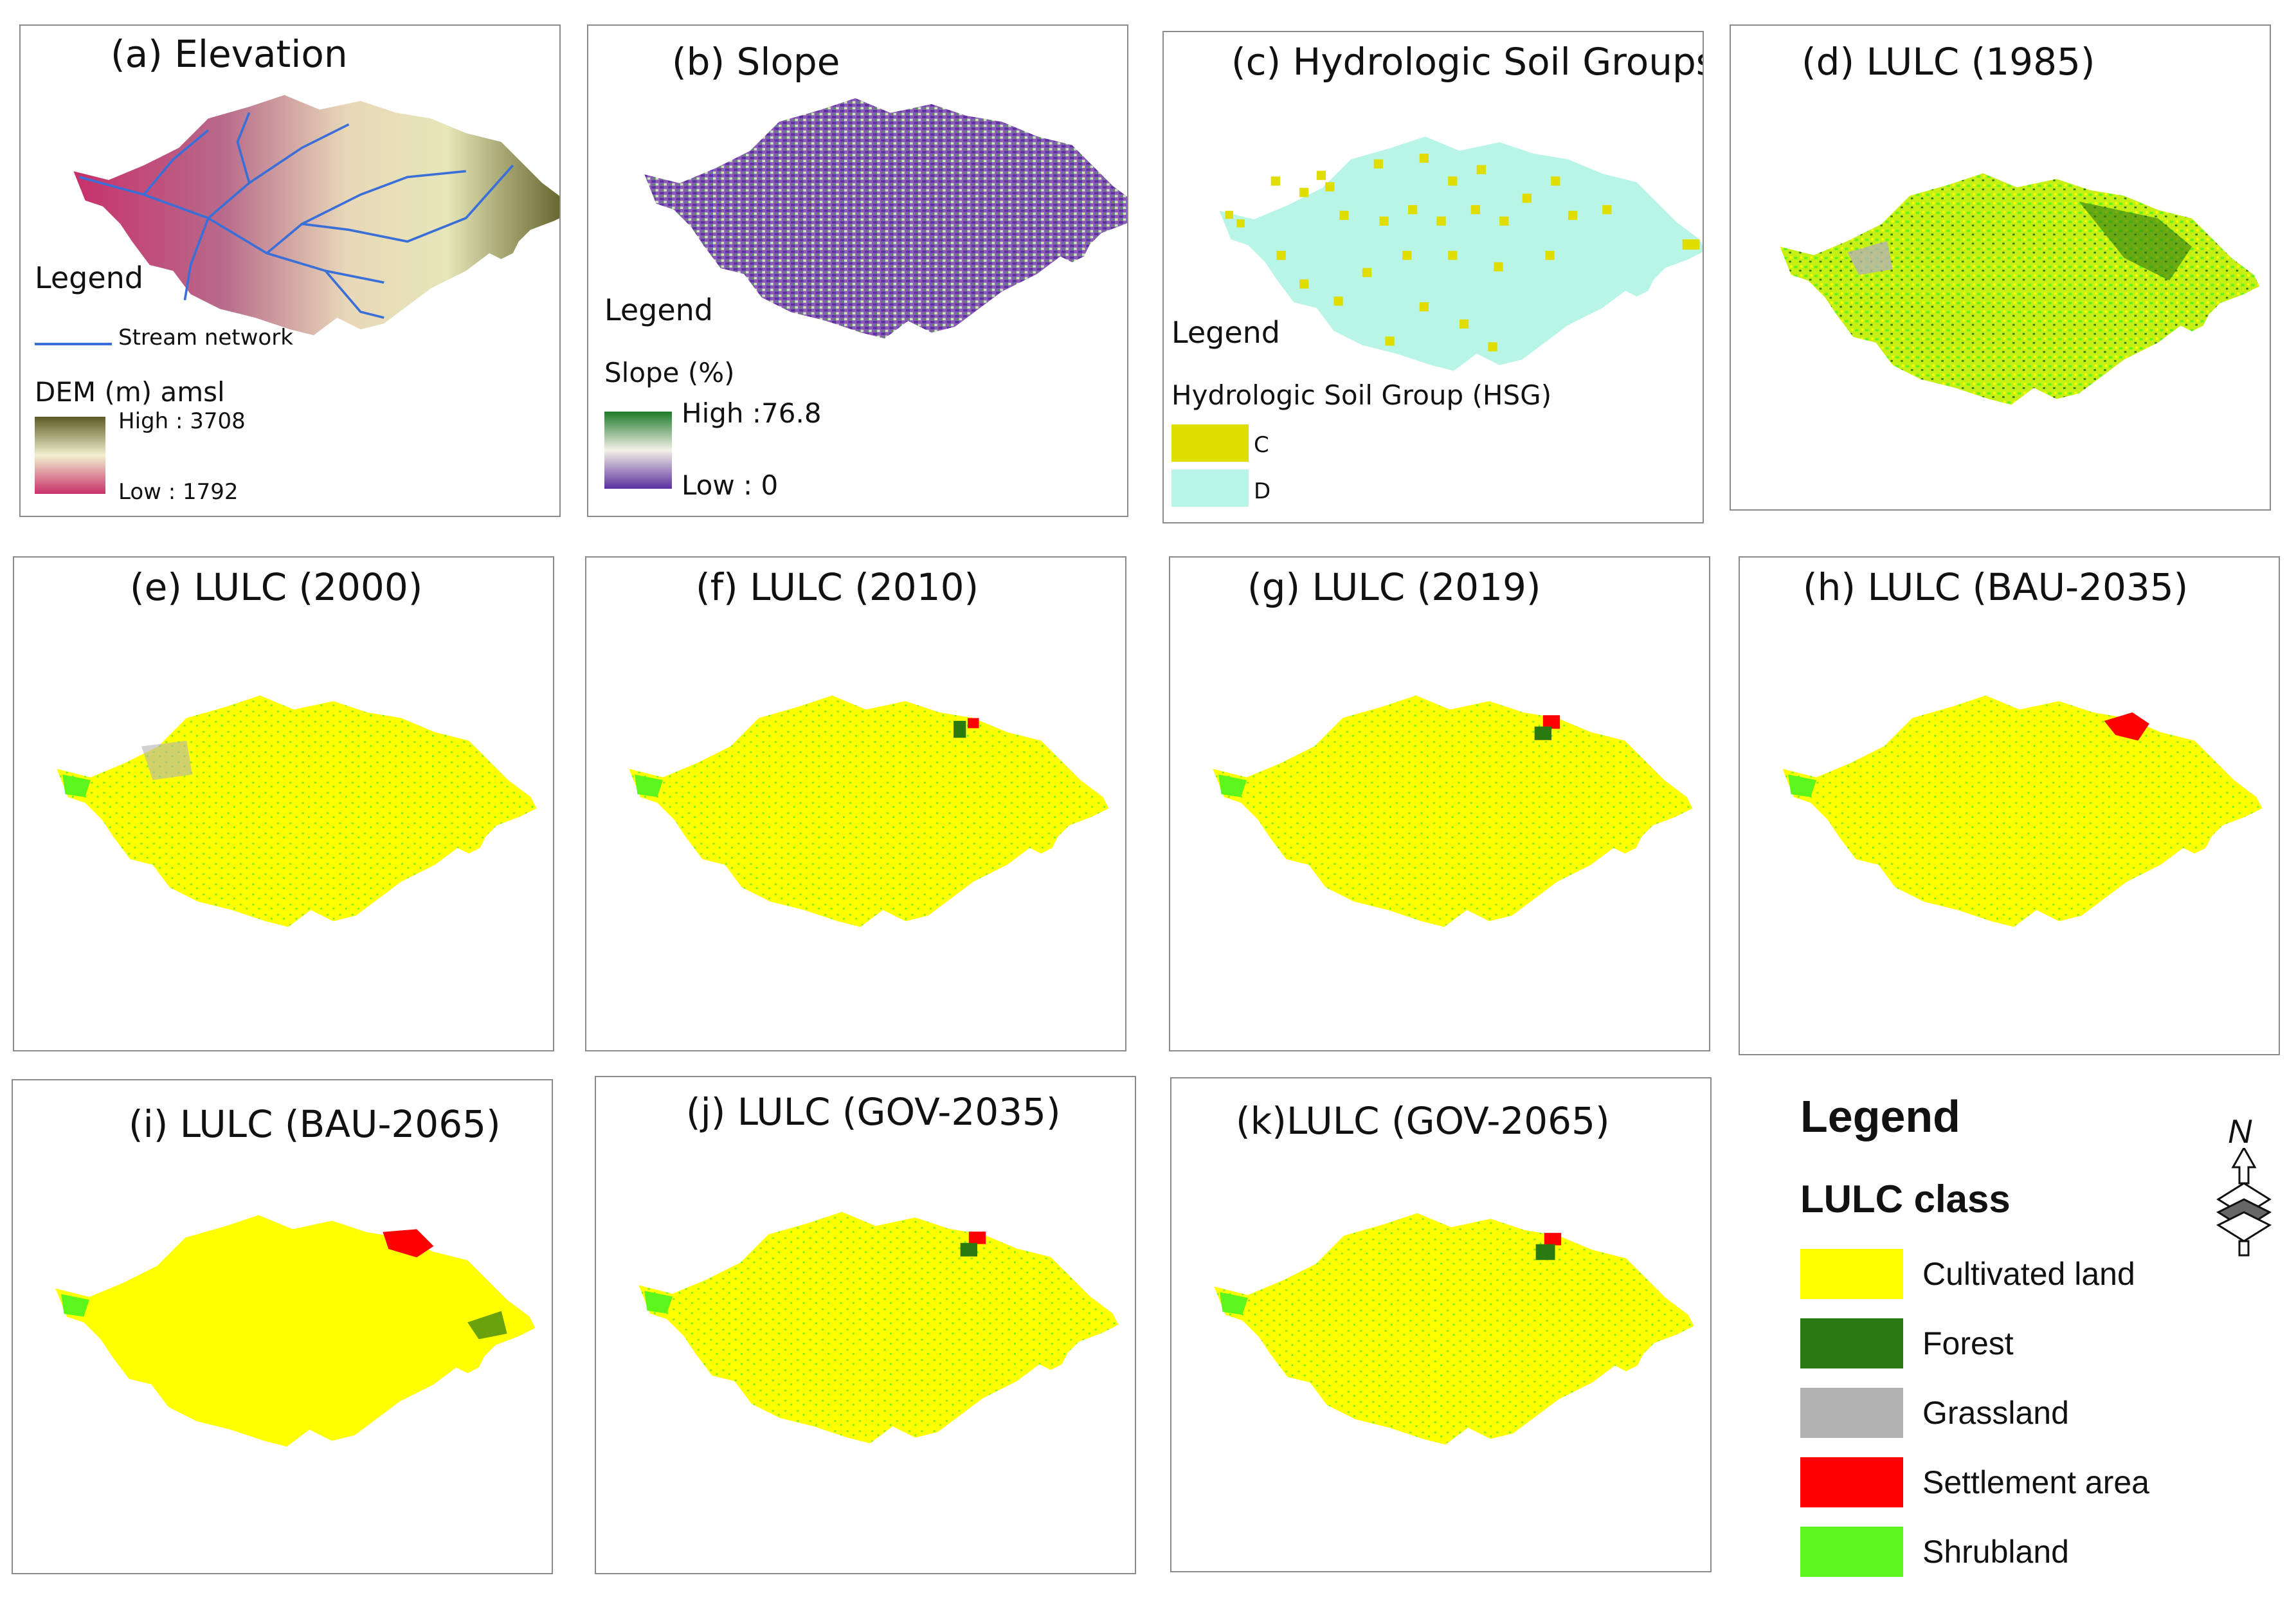  Describe the element at coordinates (1906, 1199) in the screenshot. I see `lulc-legend-subheading: LULC class` at that location.